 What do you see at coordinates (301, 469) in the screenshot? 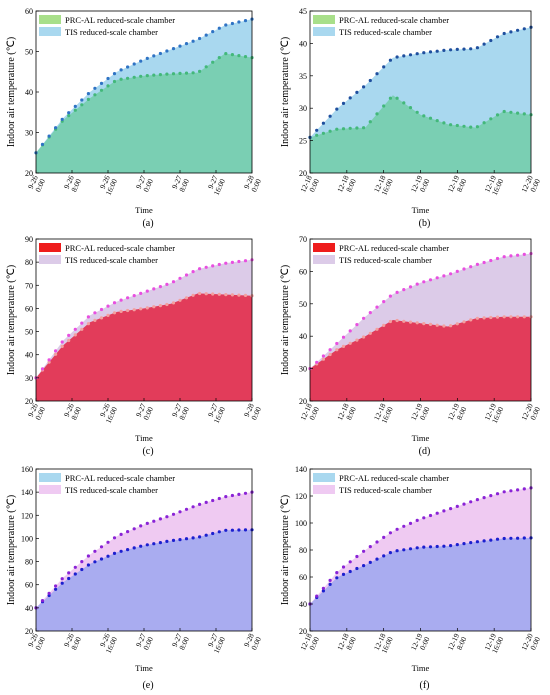
I see `y-tick-label: 140` at bounding box center [301, 469].